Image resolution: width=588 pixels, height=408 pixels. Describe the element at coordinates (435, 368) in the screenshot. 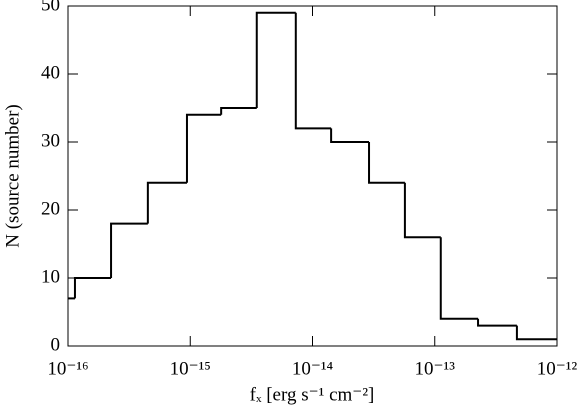

I see `x-tick-label: 10⁻¹³` at that location.